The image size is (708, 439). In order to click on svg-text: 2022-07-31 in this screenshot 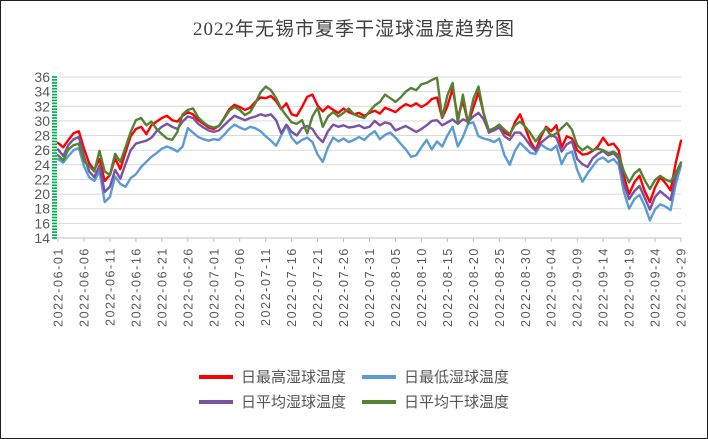, I will do `click(370, 287)`.